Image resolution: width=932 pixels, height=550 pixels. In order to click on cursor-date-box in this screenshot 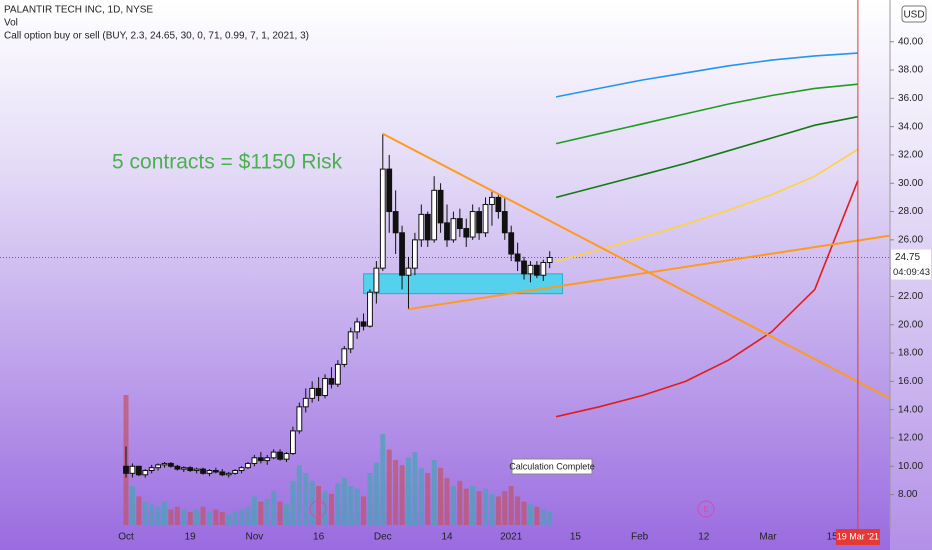, I will do `click(857, 537)`.